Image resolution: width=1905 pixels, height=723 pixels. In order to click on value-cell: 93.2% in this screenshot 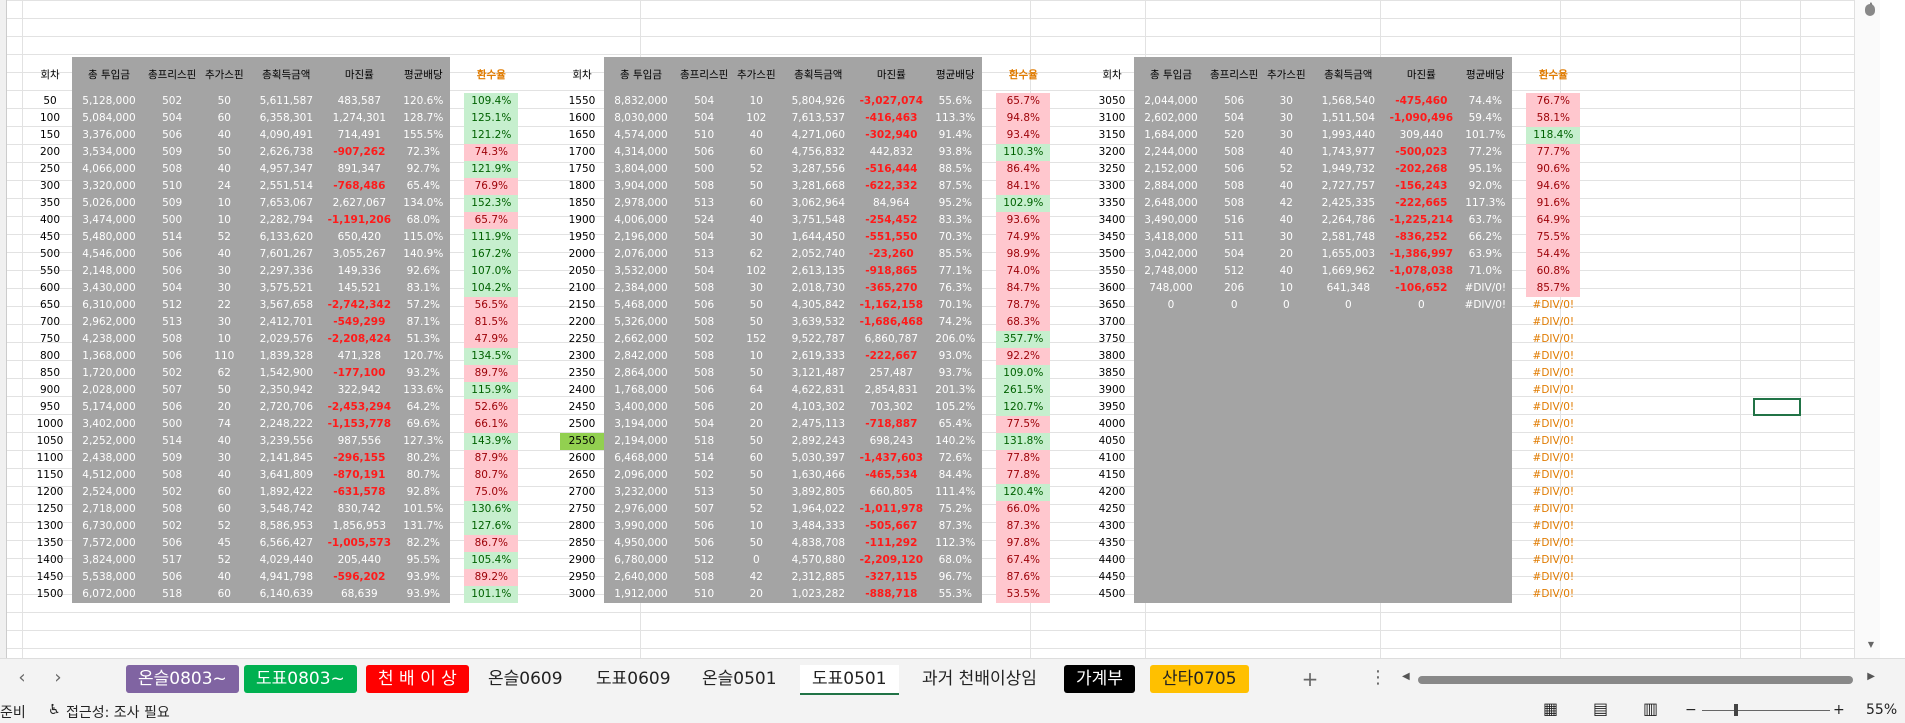, I will do `click(423, 373)`.